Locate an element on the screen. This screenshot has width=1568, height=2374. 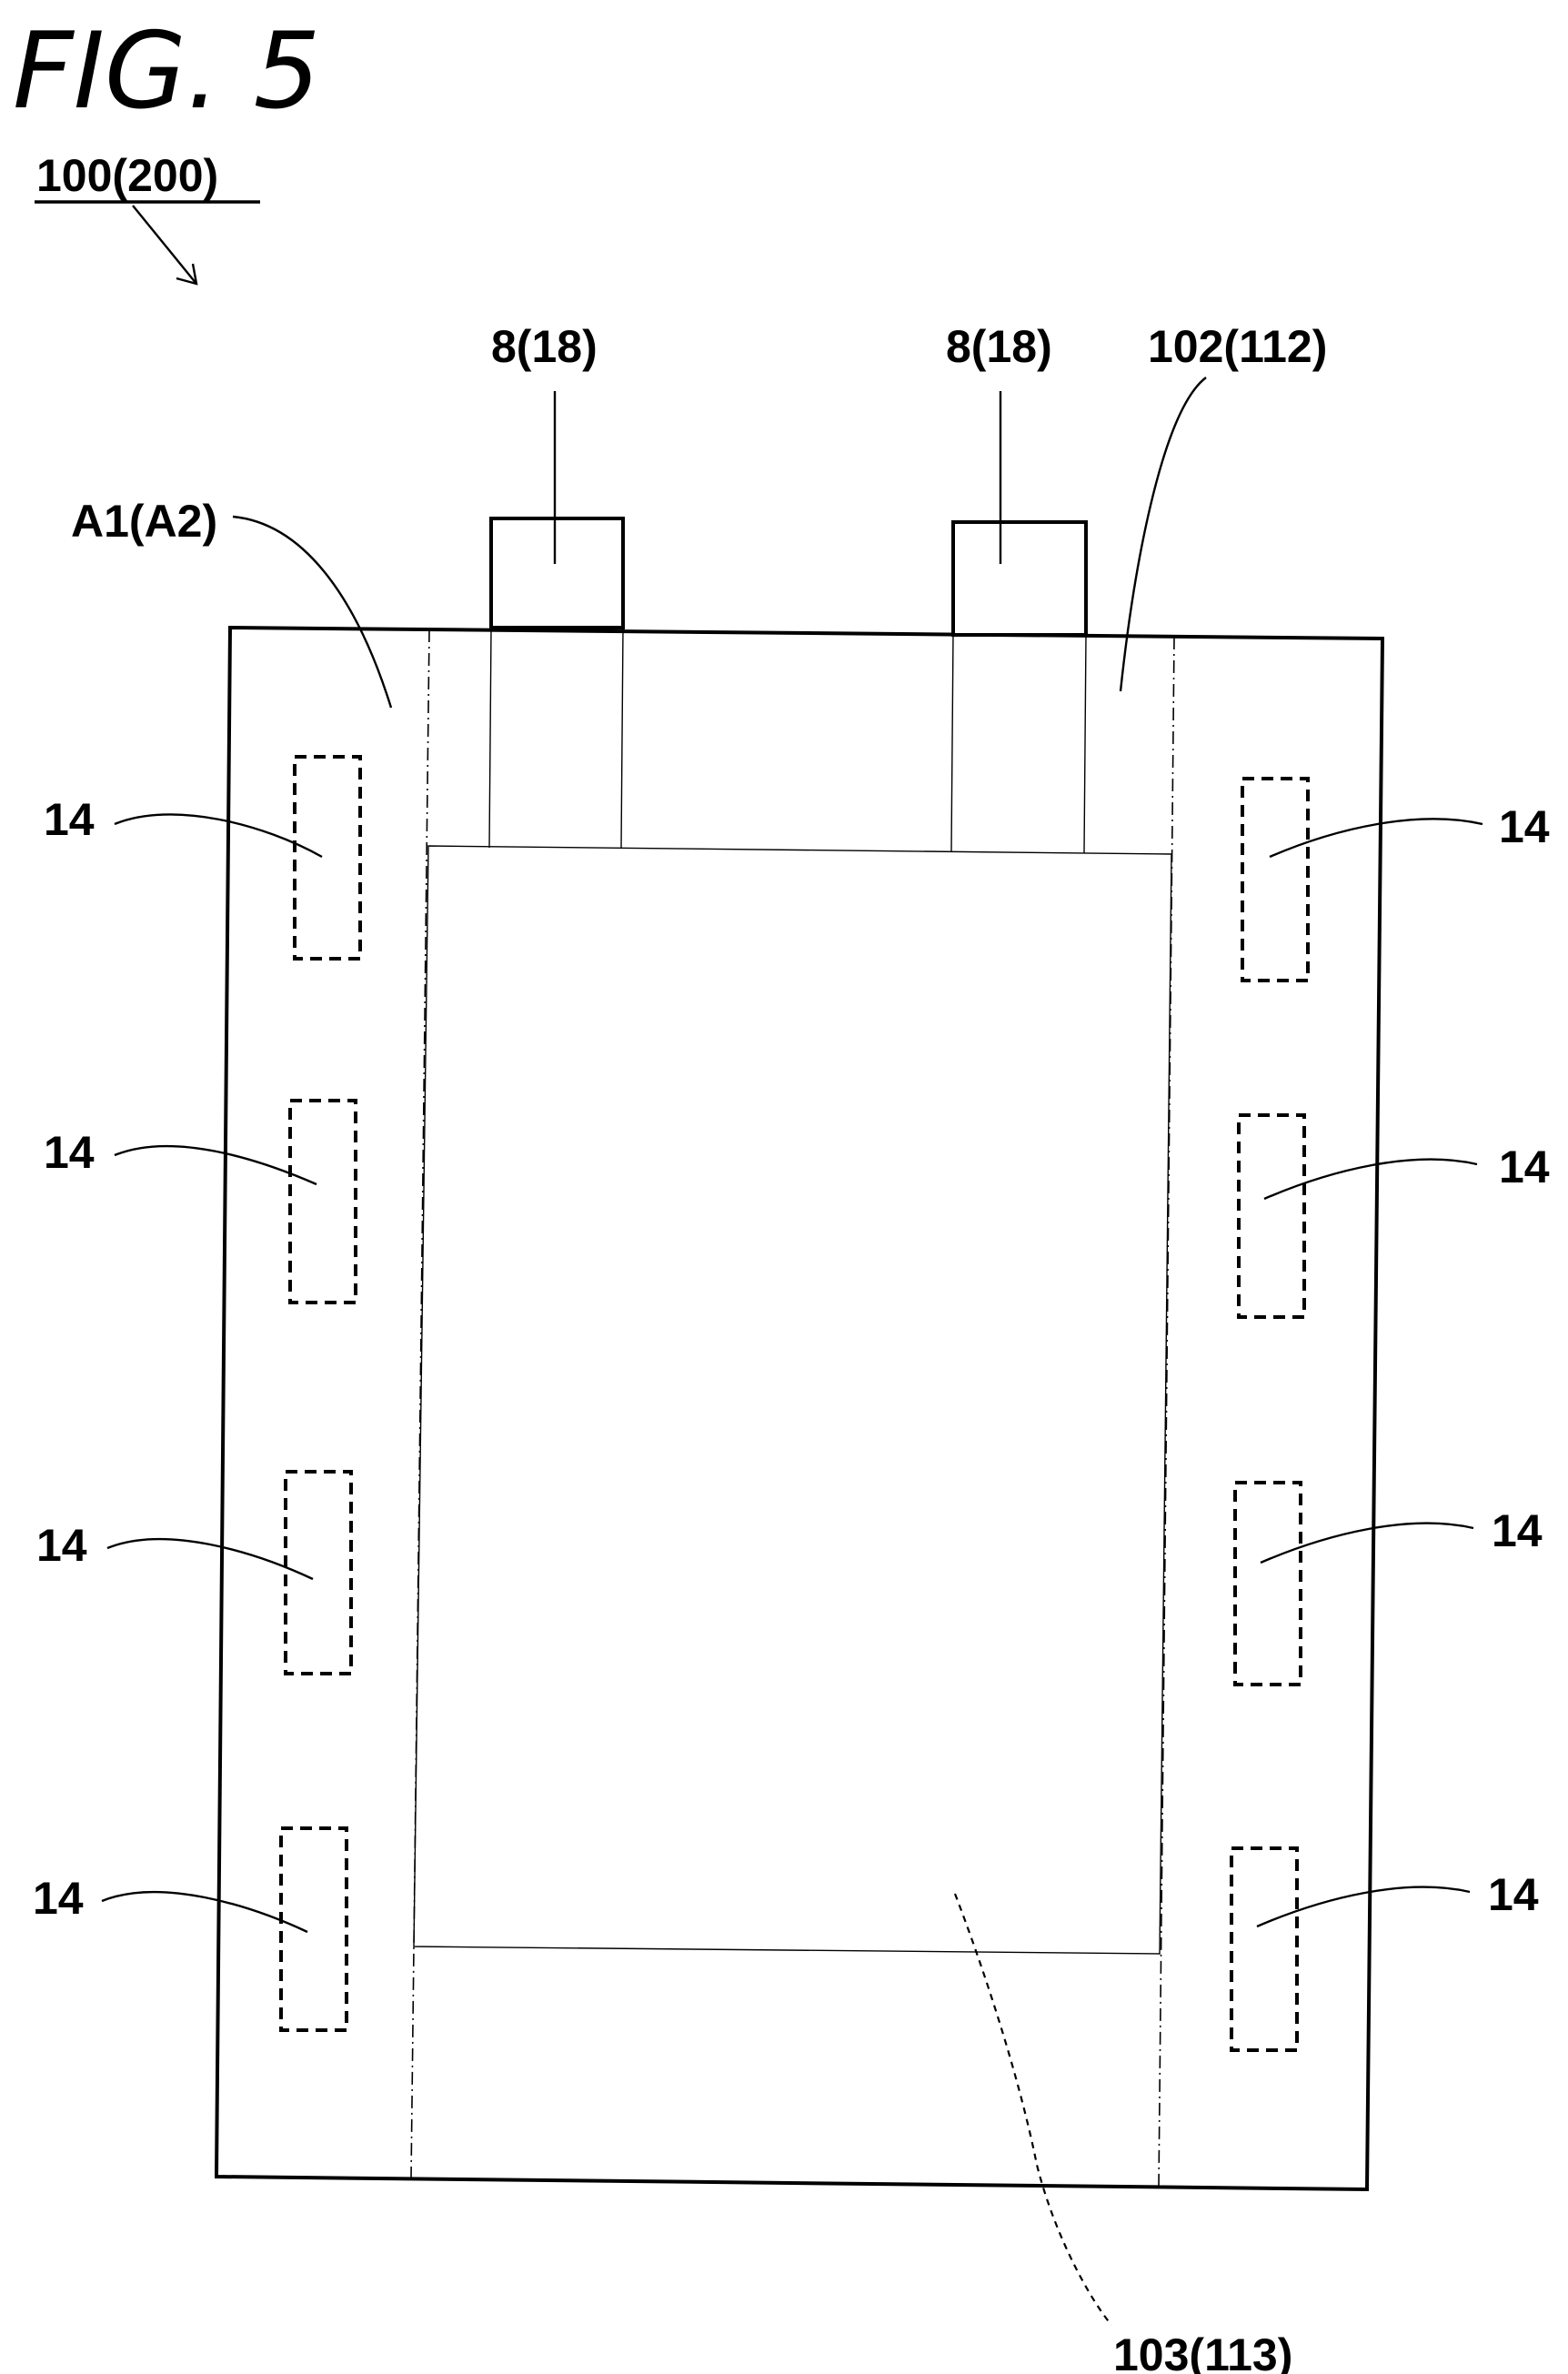
label-mark-left-3: 14 is located at coordinates (61, 1545).